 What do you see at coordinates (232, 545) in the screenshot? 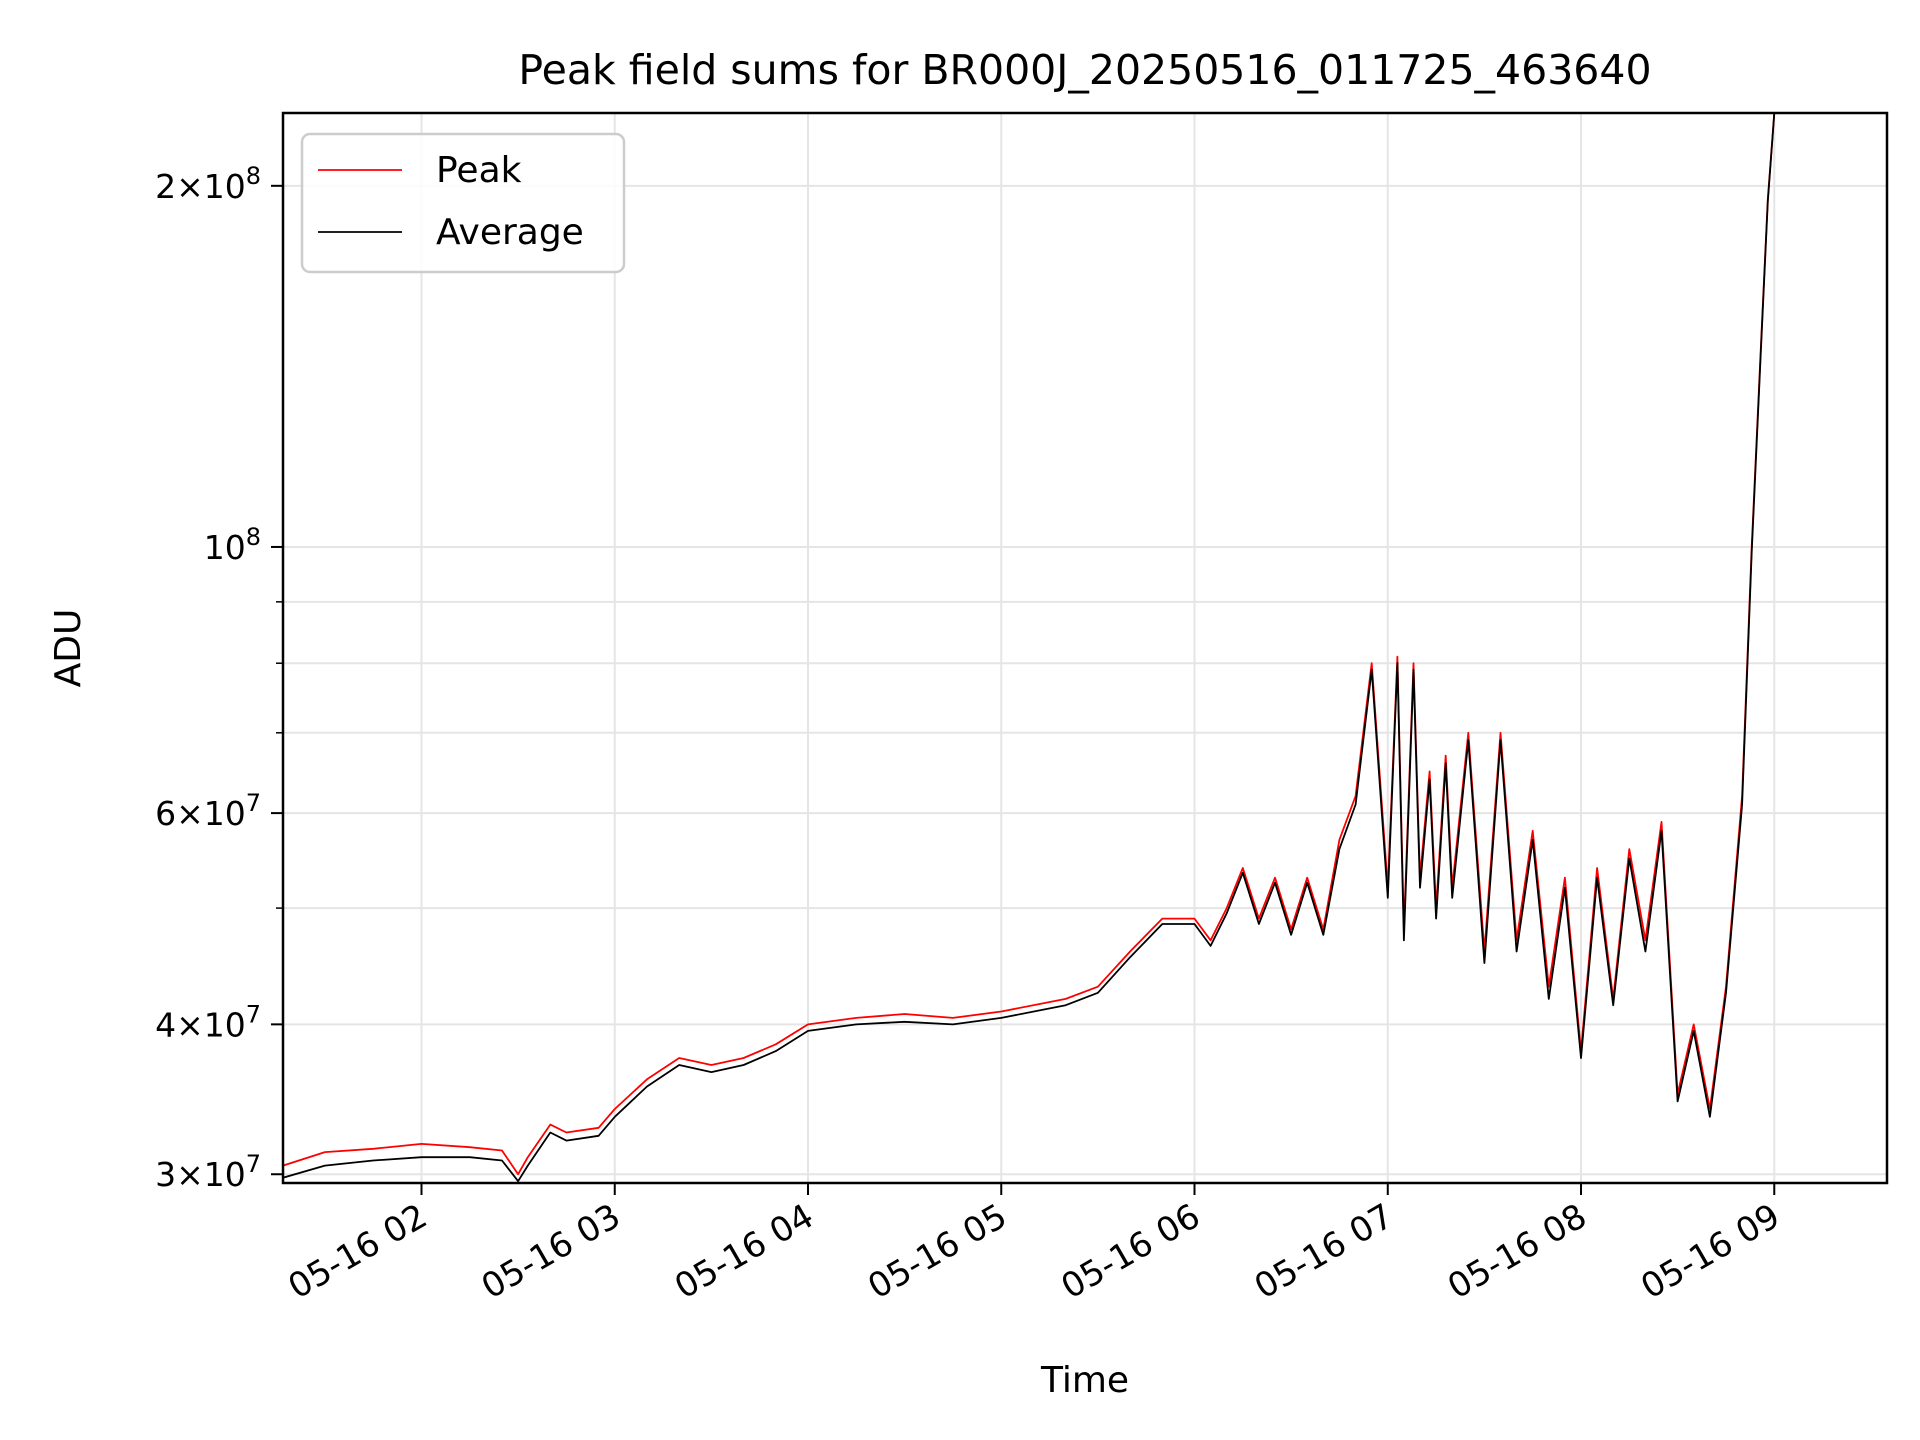
I see `y-tick-label: 108` at bounding box center [232, 545].